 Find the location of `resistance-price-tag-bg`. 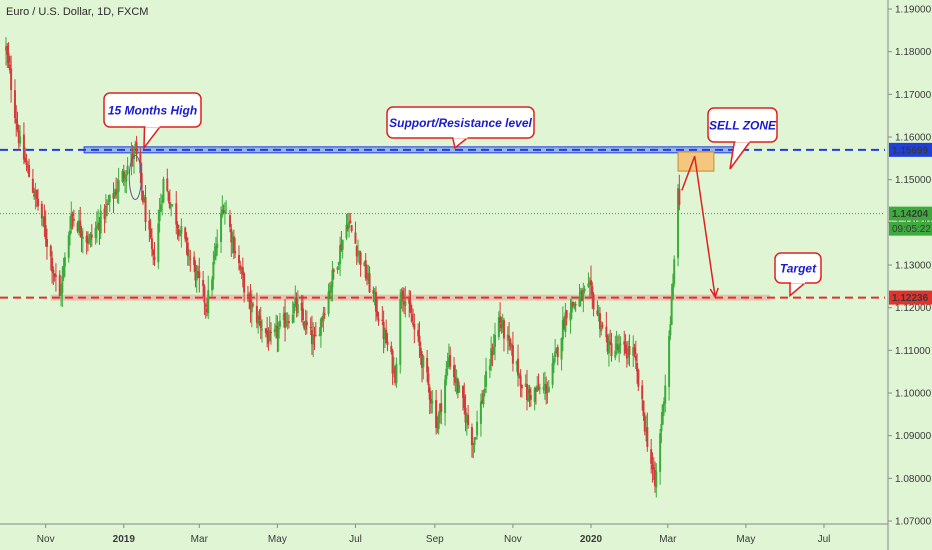

resistance-price-tag-bg is located at coordinates (910, 149).